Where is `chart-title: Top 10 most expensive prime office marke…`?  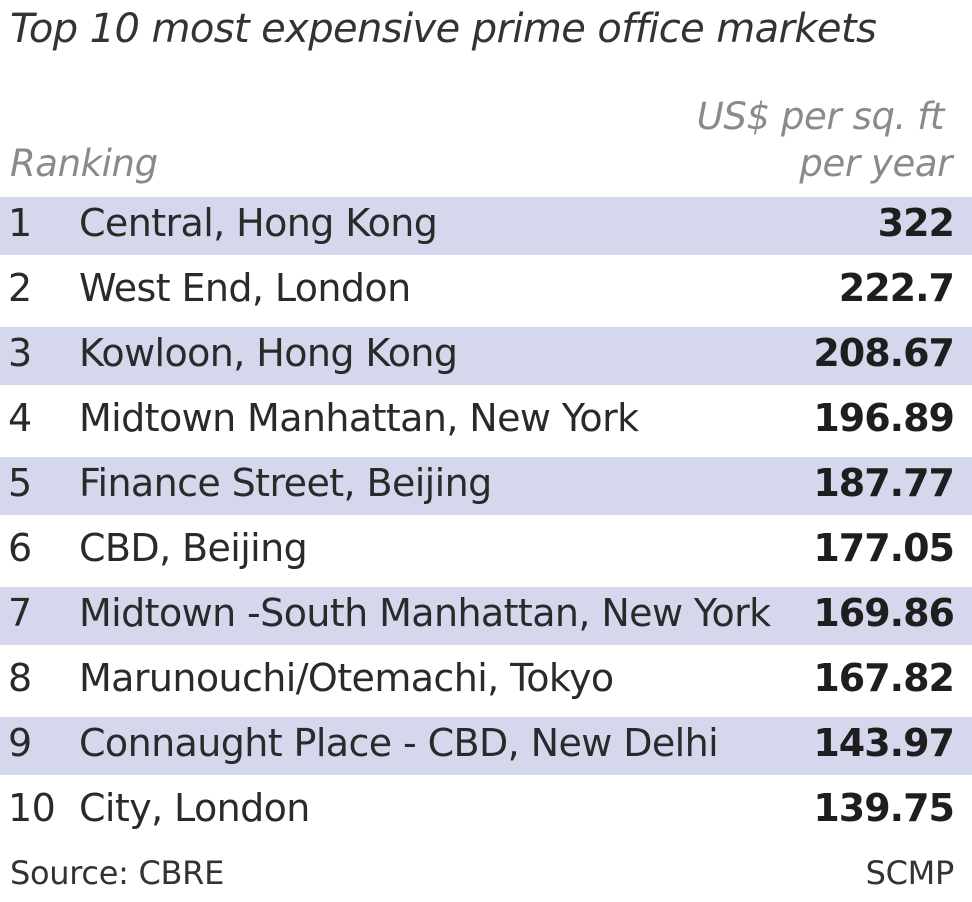 chart-title: Top 10 most expensive prime office marke… is located at coordinates (443, 29).